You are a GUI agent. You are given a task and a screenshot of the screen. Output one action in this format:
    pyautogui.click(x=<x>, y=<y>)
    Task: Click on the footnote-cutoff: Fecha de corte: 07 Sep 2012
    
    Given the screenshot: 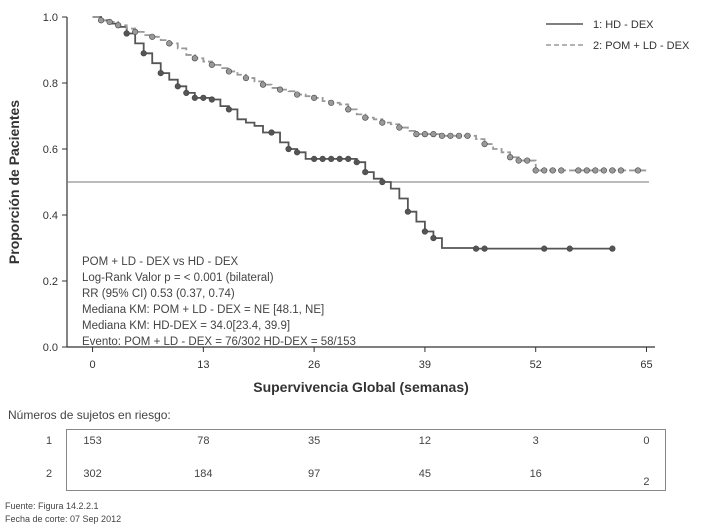 What is the action you would take?
    pyautogui.click(x=63, y=519)
    